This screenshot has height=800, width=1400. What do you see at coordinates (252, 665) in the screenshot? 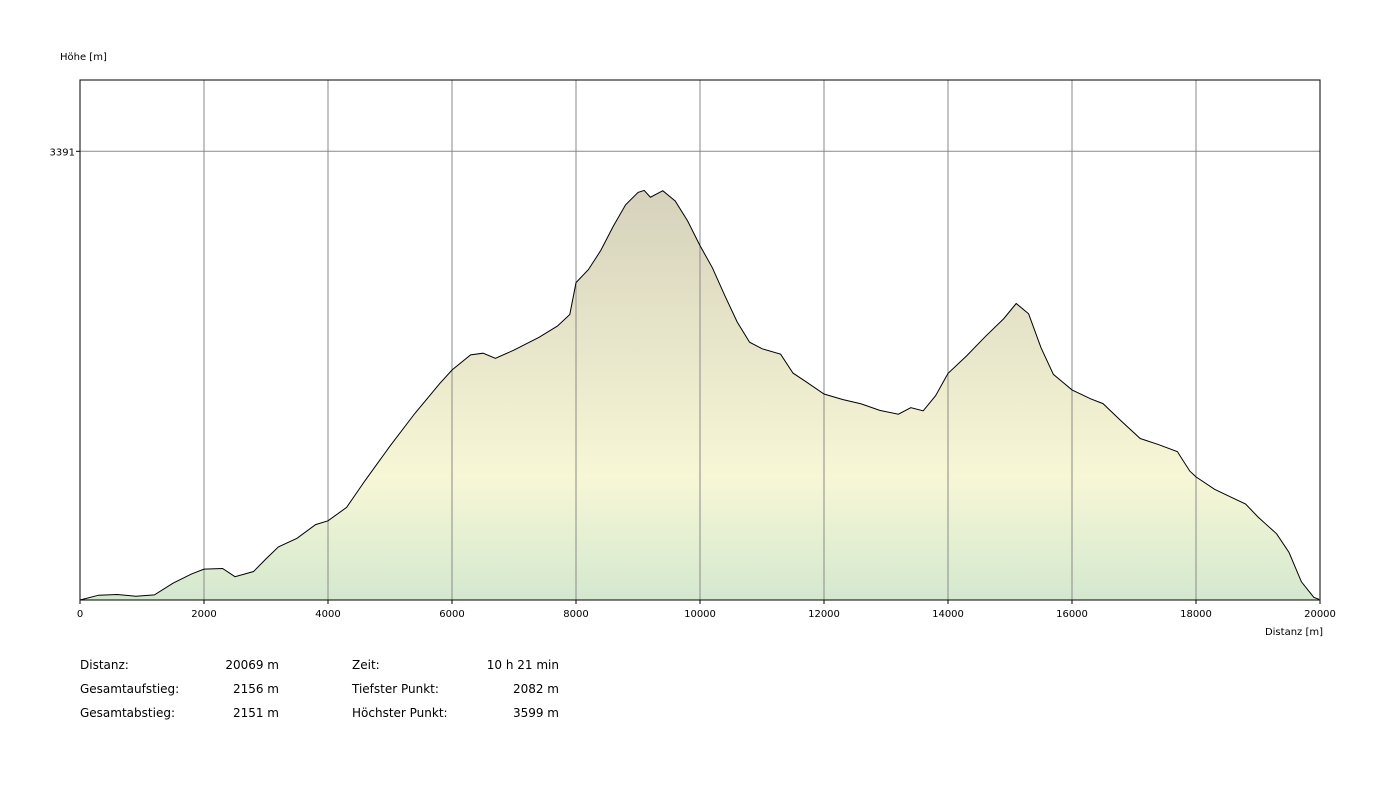
I see `distance-value: 20069 m` at bounding box center [252, 665].